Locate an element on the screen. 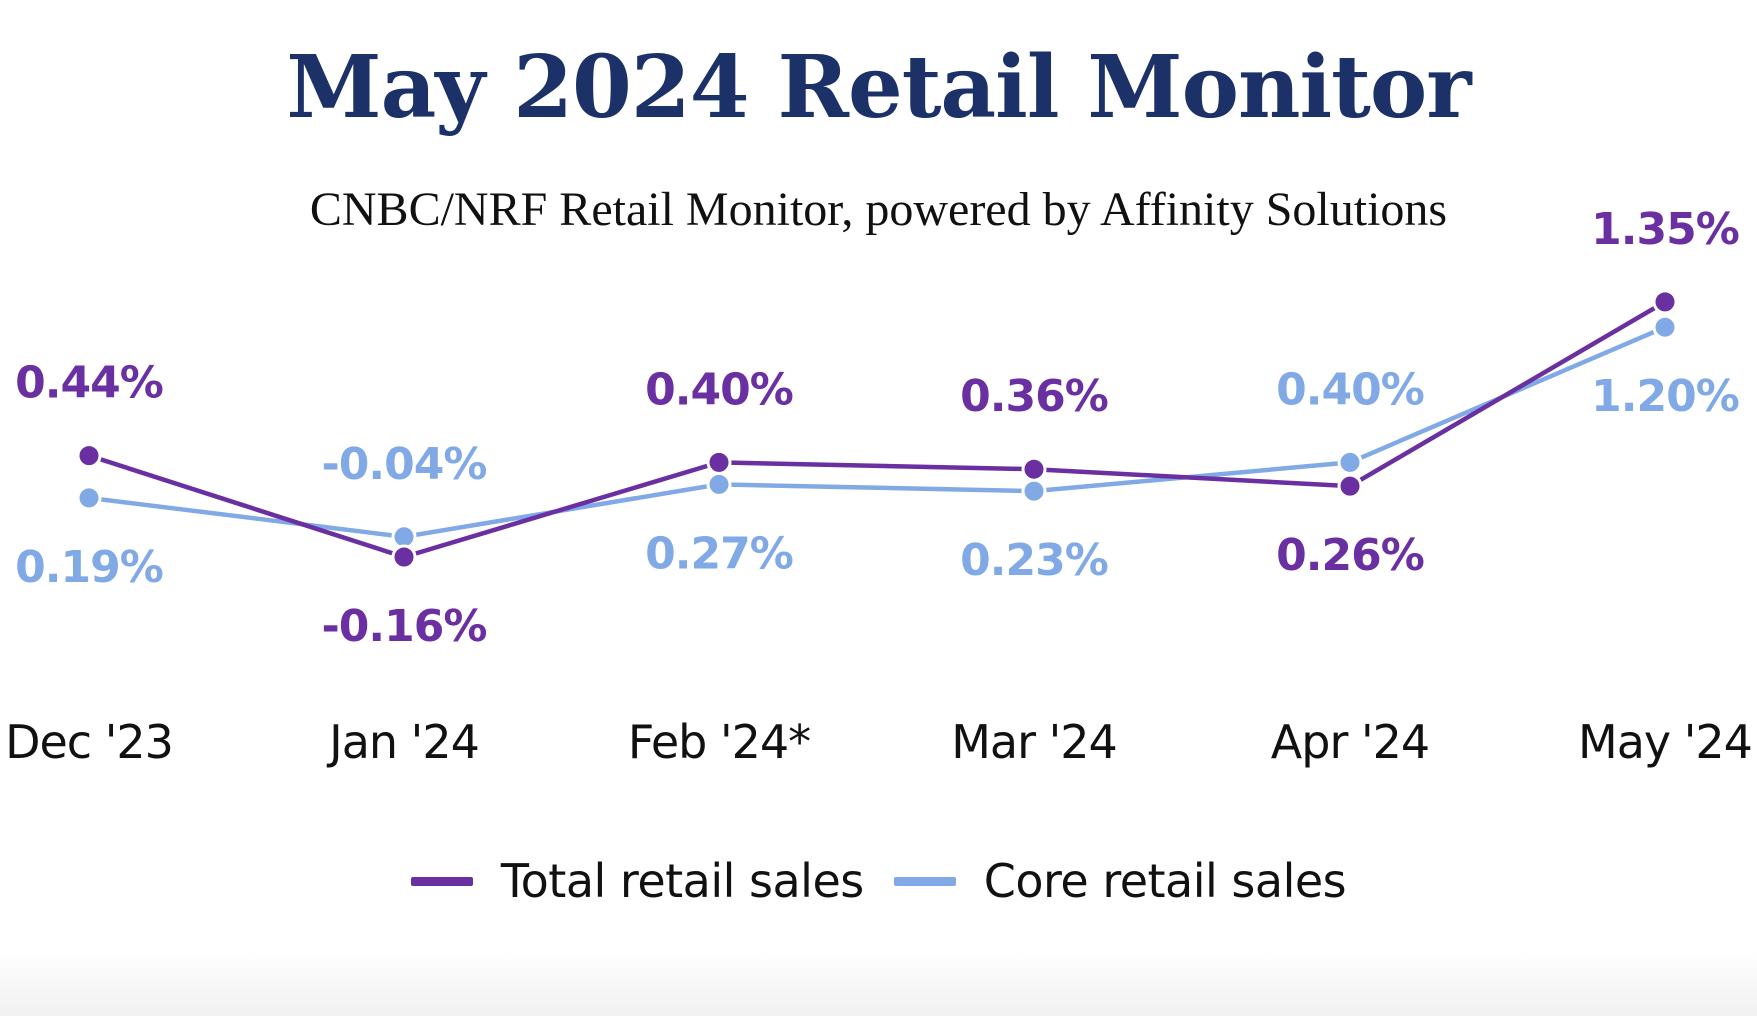 The width and height of the screenshot is (1757, 1016). data-label-core-5: 1.20% is located at coordinates (1665, 396).